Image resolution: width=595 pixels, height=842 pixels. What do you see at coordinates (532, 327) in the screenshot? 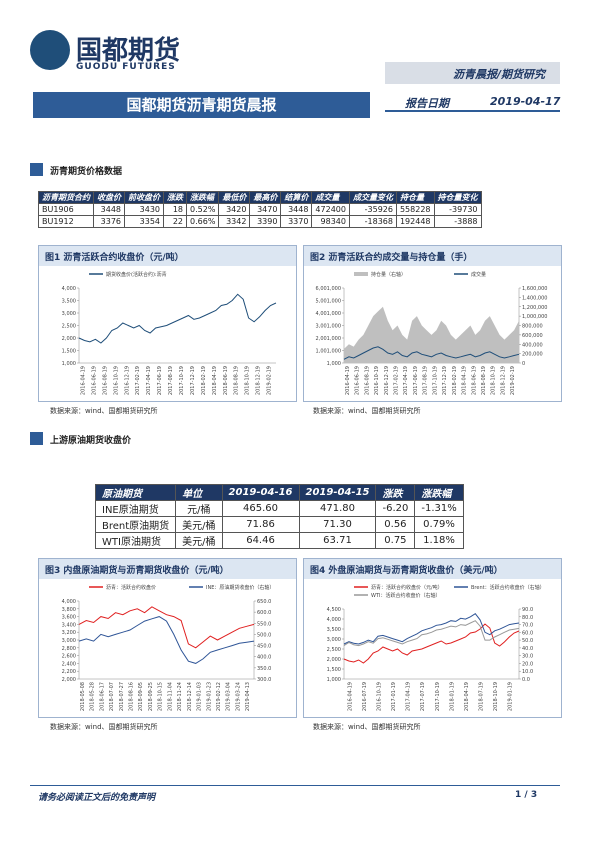
I see `y-tick-label: 800,000` at bounding box center [532, 327].